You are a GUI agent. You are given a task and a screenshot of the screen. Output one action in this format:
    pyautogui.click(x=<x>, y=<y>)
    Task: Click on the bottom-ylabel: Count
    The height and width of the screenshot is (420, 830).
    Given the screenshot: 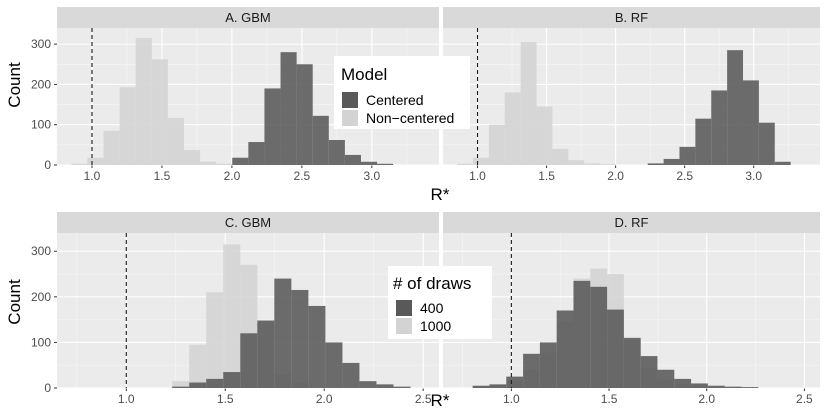 What is the action you would take?
    pyautogui.click(x=14, y=302)
    